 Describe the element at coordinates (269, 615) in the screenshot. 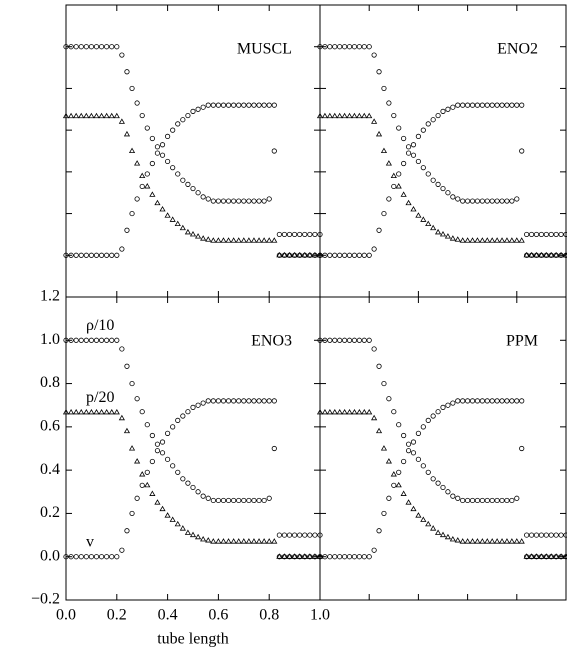

I see `x-tick-label: 0.8` at that location.